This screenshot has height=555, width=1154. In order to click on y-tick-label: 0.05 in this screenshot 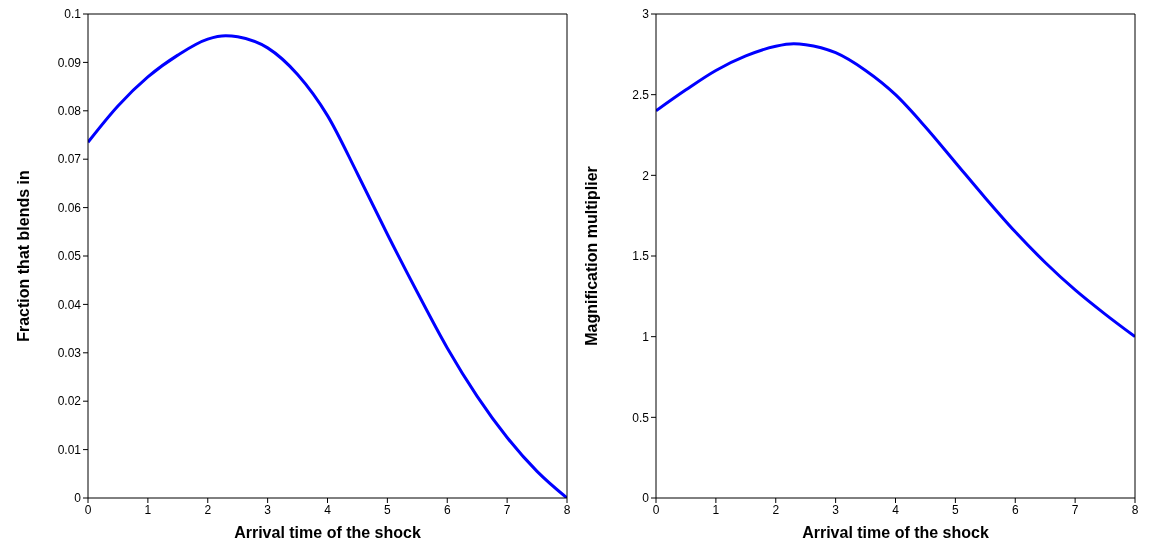, I will do `click(69, 256)`.